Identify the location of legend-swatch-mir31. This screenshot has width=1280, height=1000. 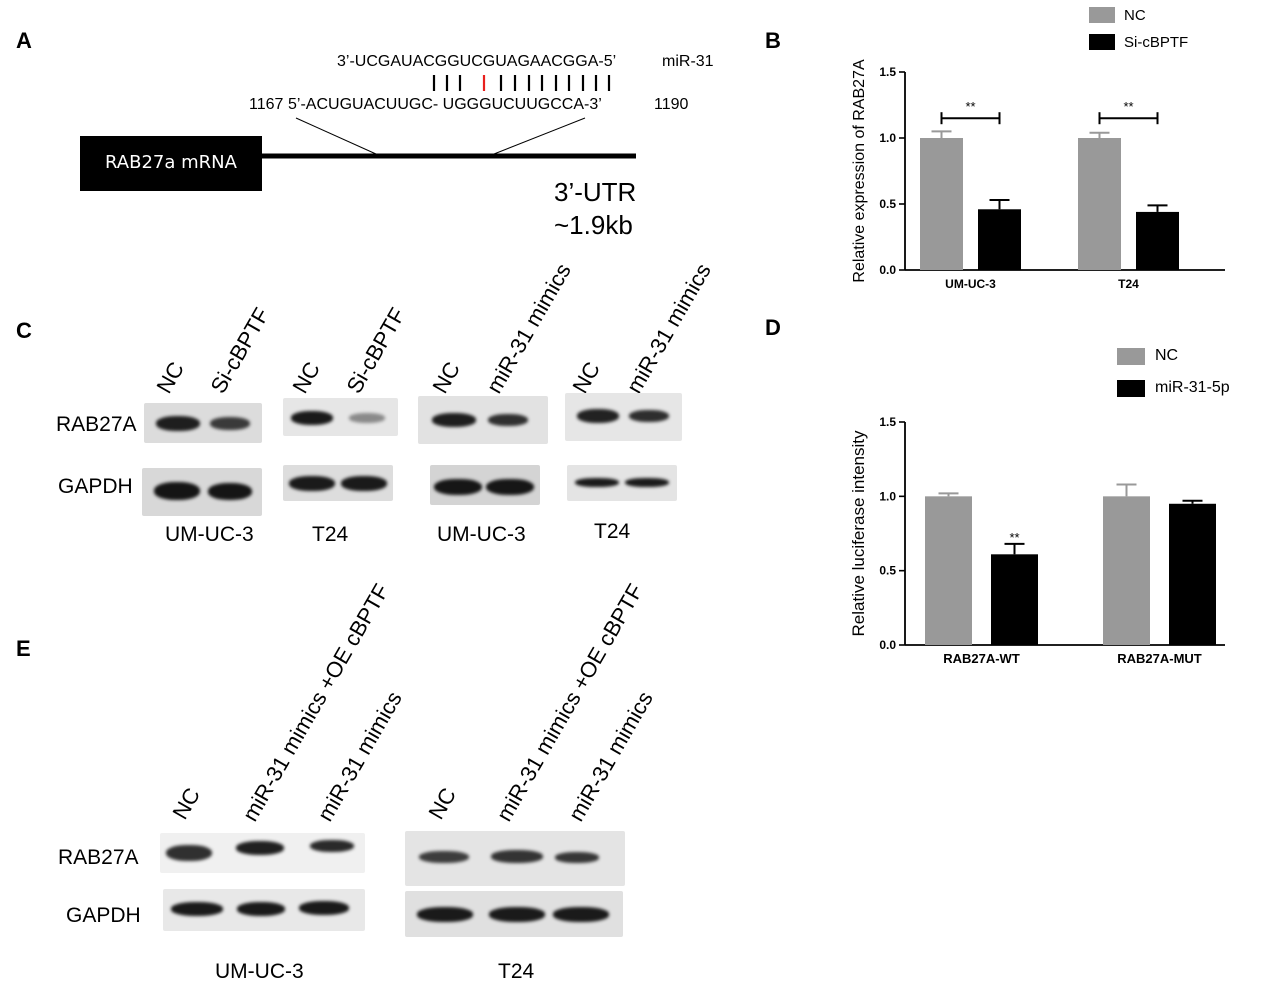
(1131, 388).